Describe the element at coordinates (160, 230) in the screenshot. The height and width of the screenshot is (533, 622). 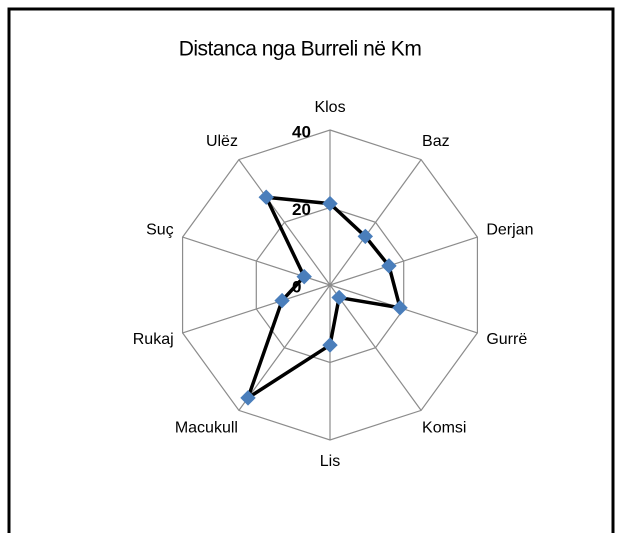
I see `category-label: Suç` at that location.